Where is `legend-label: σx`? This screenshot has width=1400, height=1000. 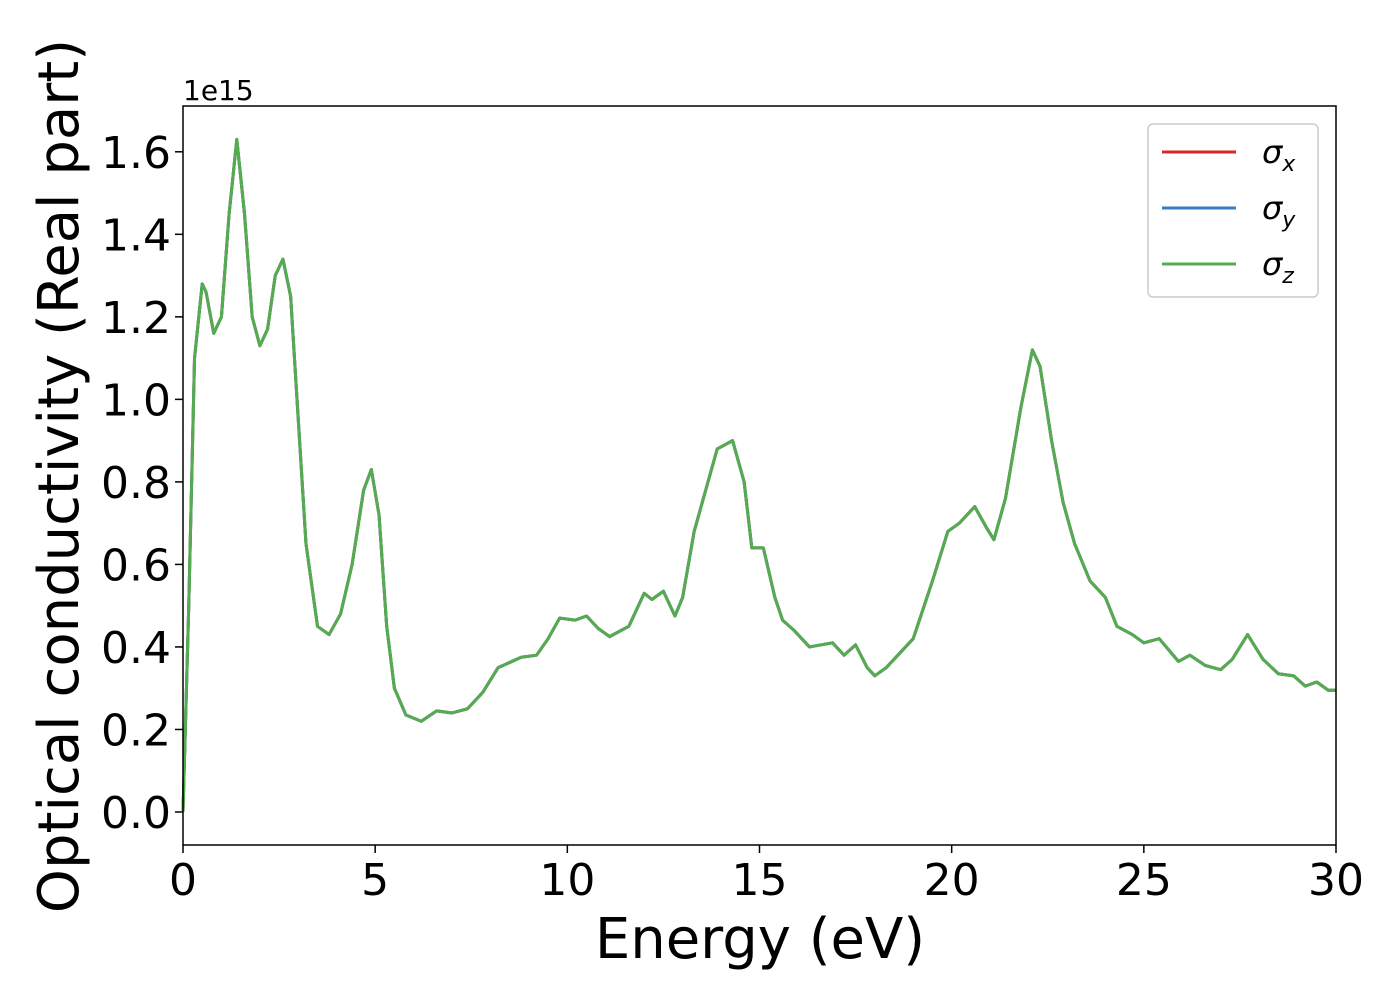 legend-label: σx is located at coordinates (1279, 155).